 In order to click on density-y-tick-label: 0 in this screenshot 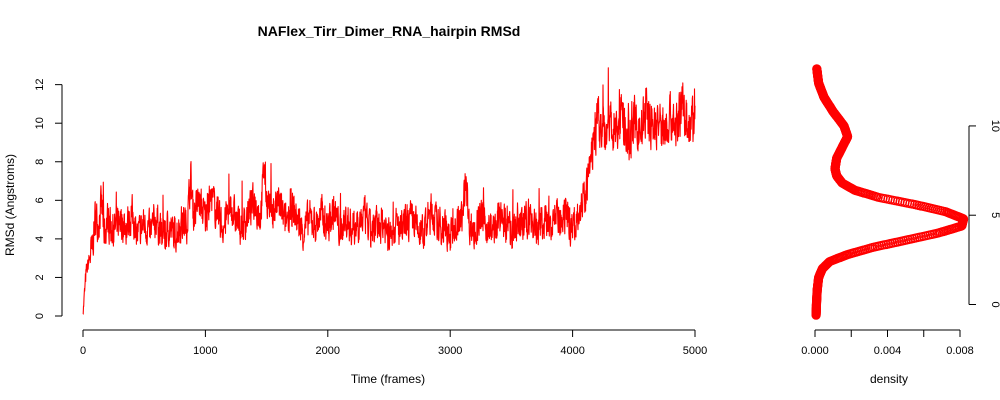, I will do `click(994, 304)`.